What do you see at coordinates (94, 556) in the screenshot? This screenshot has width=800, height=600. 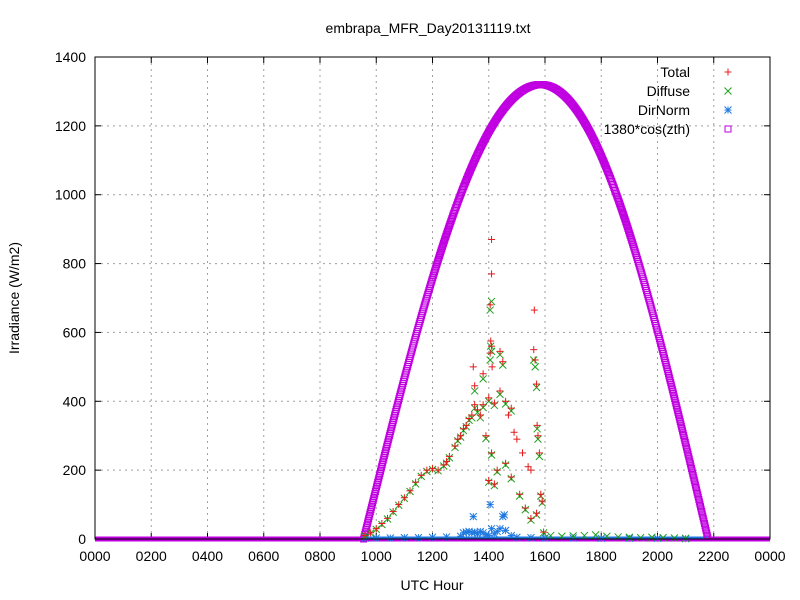 I see `x-tick-label: 0000` at bounding box center [94, 556].